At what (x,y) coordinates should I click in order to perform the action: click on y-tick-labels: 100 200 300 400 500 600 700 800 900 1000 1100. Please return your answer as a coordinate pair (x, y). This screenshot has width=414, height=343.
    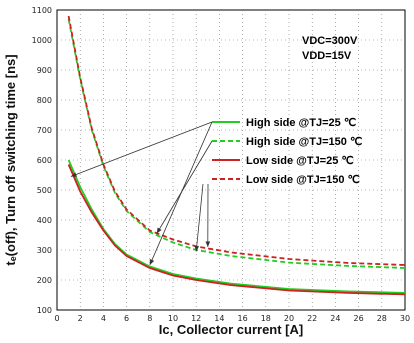
    Looking at the image, I should click on (42, 160).